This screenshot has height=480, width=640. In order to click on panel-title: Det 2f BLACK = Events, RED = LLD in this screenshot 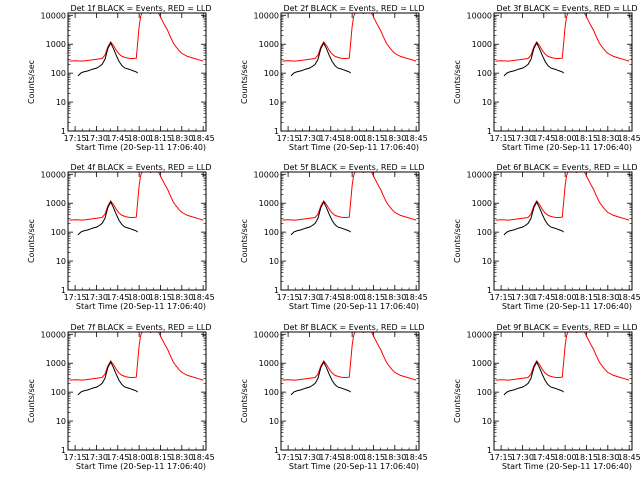, I will do `click(353, 8)`.